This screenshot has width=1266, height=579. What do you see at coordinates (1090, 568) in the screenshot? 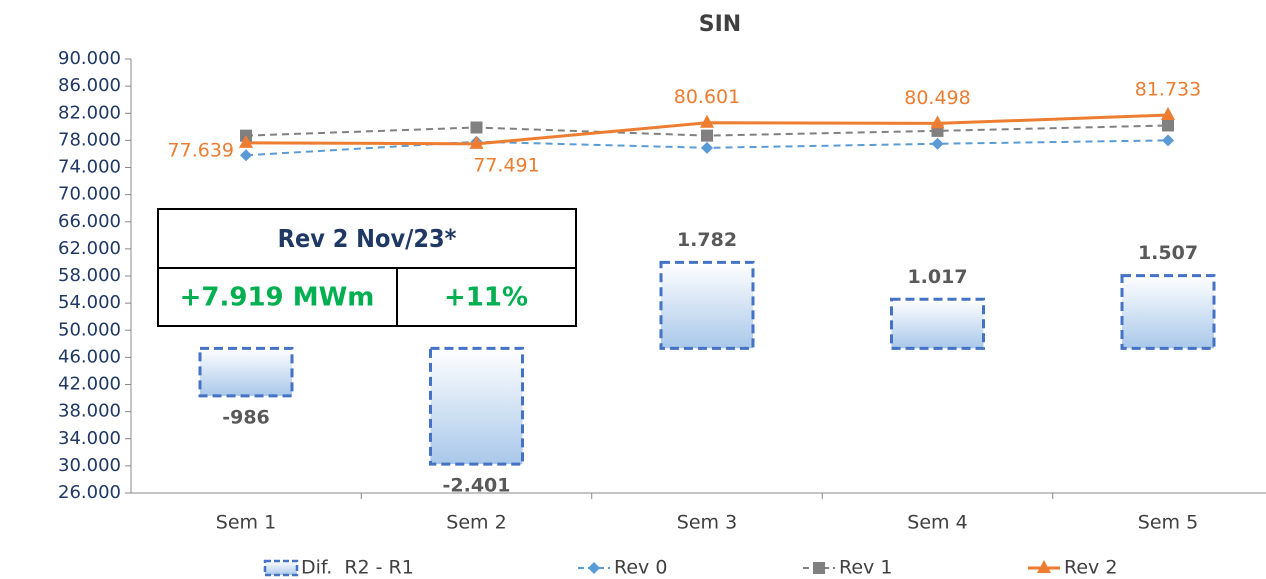
I see `legend-label: Rev 2` at bounding box center [1090, 568].